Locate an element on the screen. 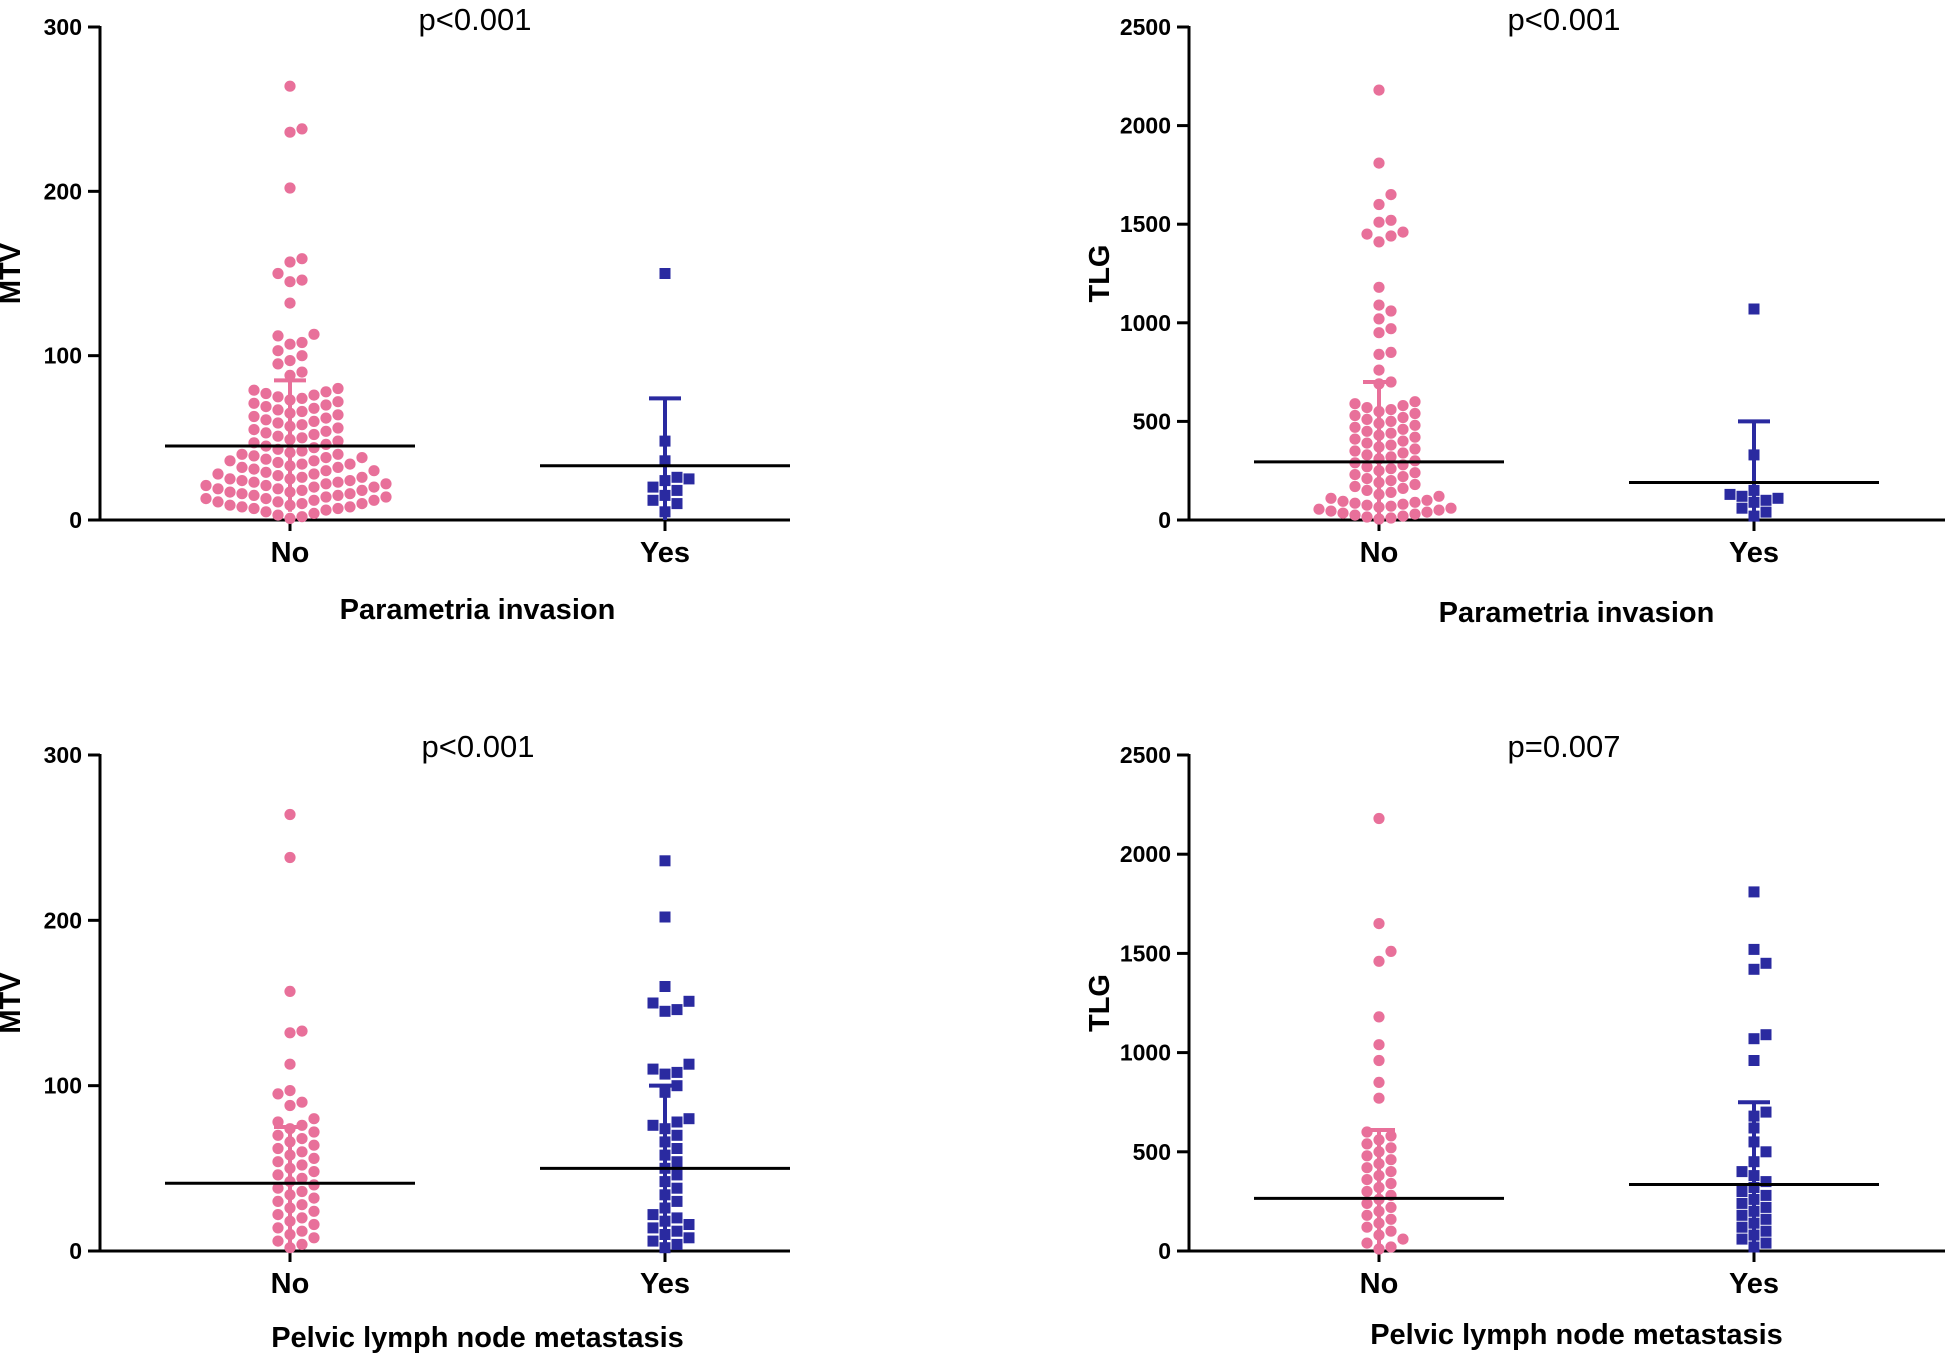 The width and height of the screenshot is (1946, 1363). x-category-label: No is located at coordinates (290, 1284).